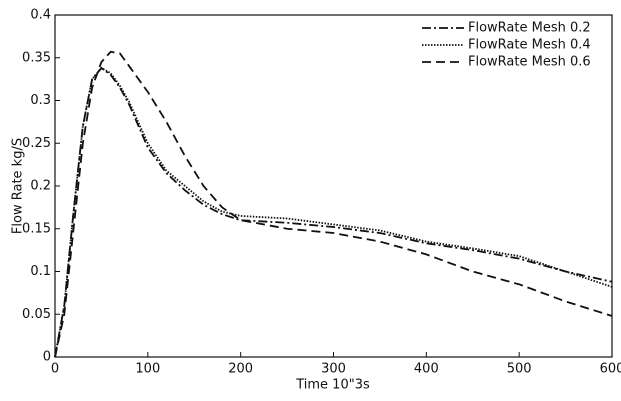 The width and height of the screenshot is (621, 401). Describe the element at coordinates (147, 369) in the screenshot. I see `x-tick-label: 100` at that location.